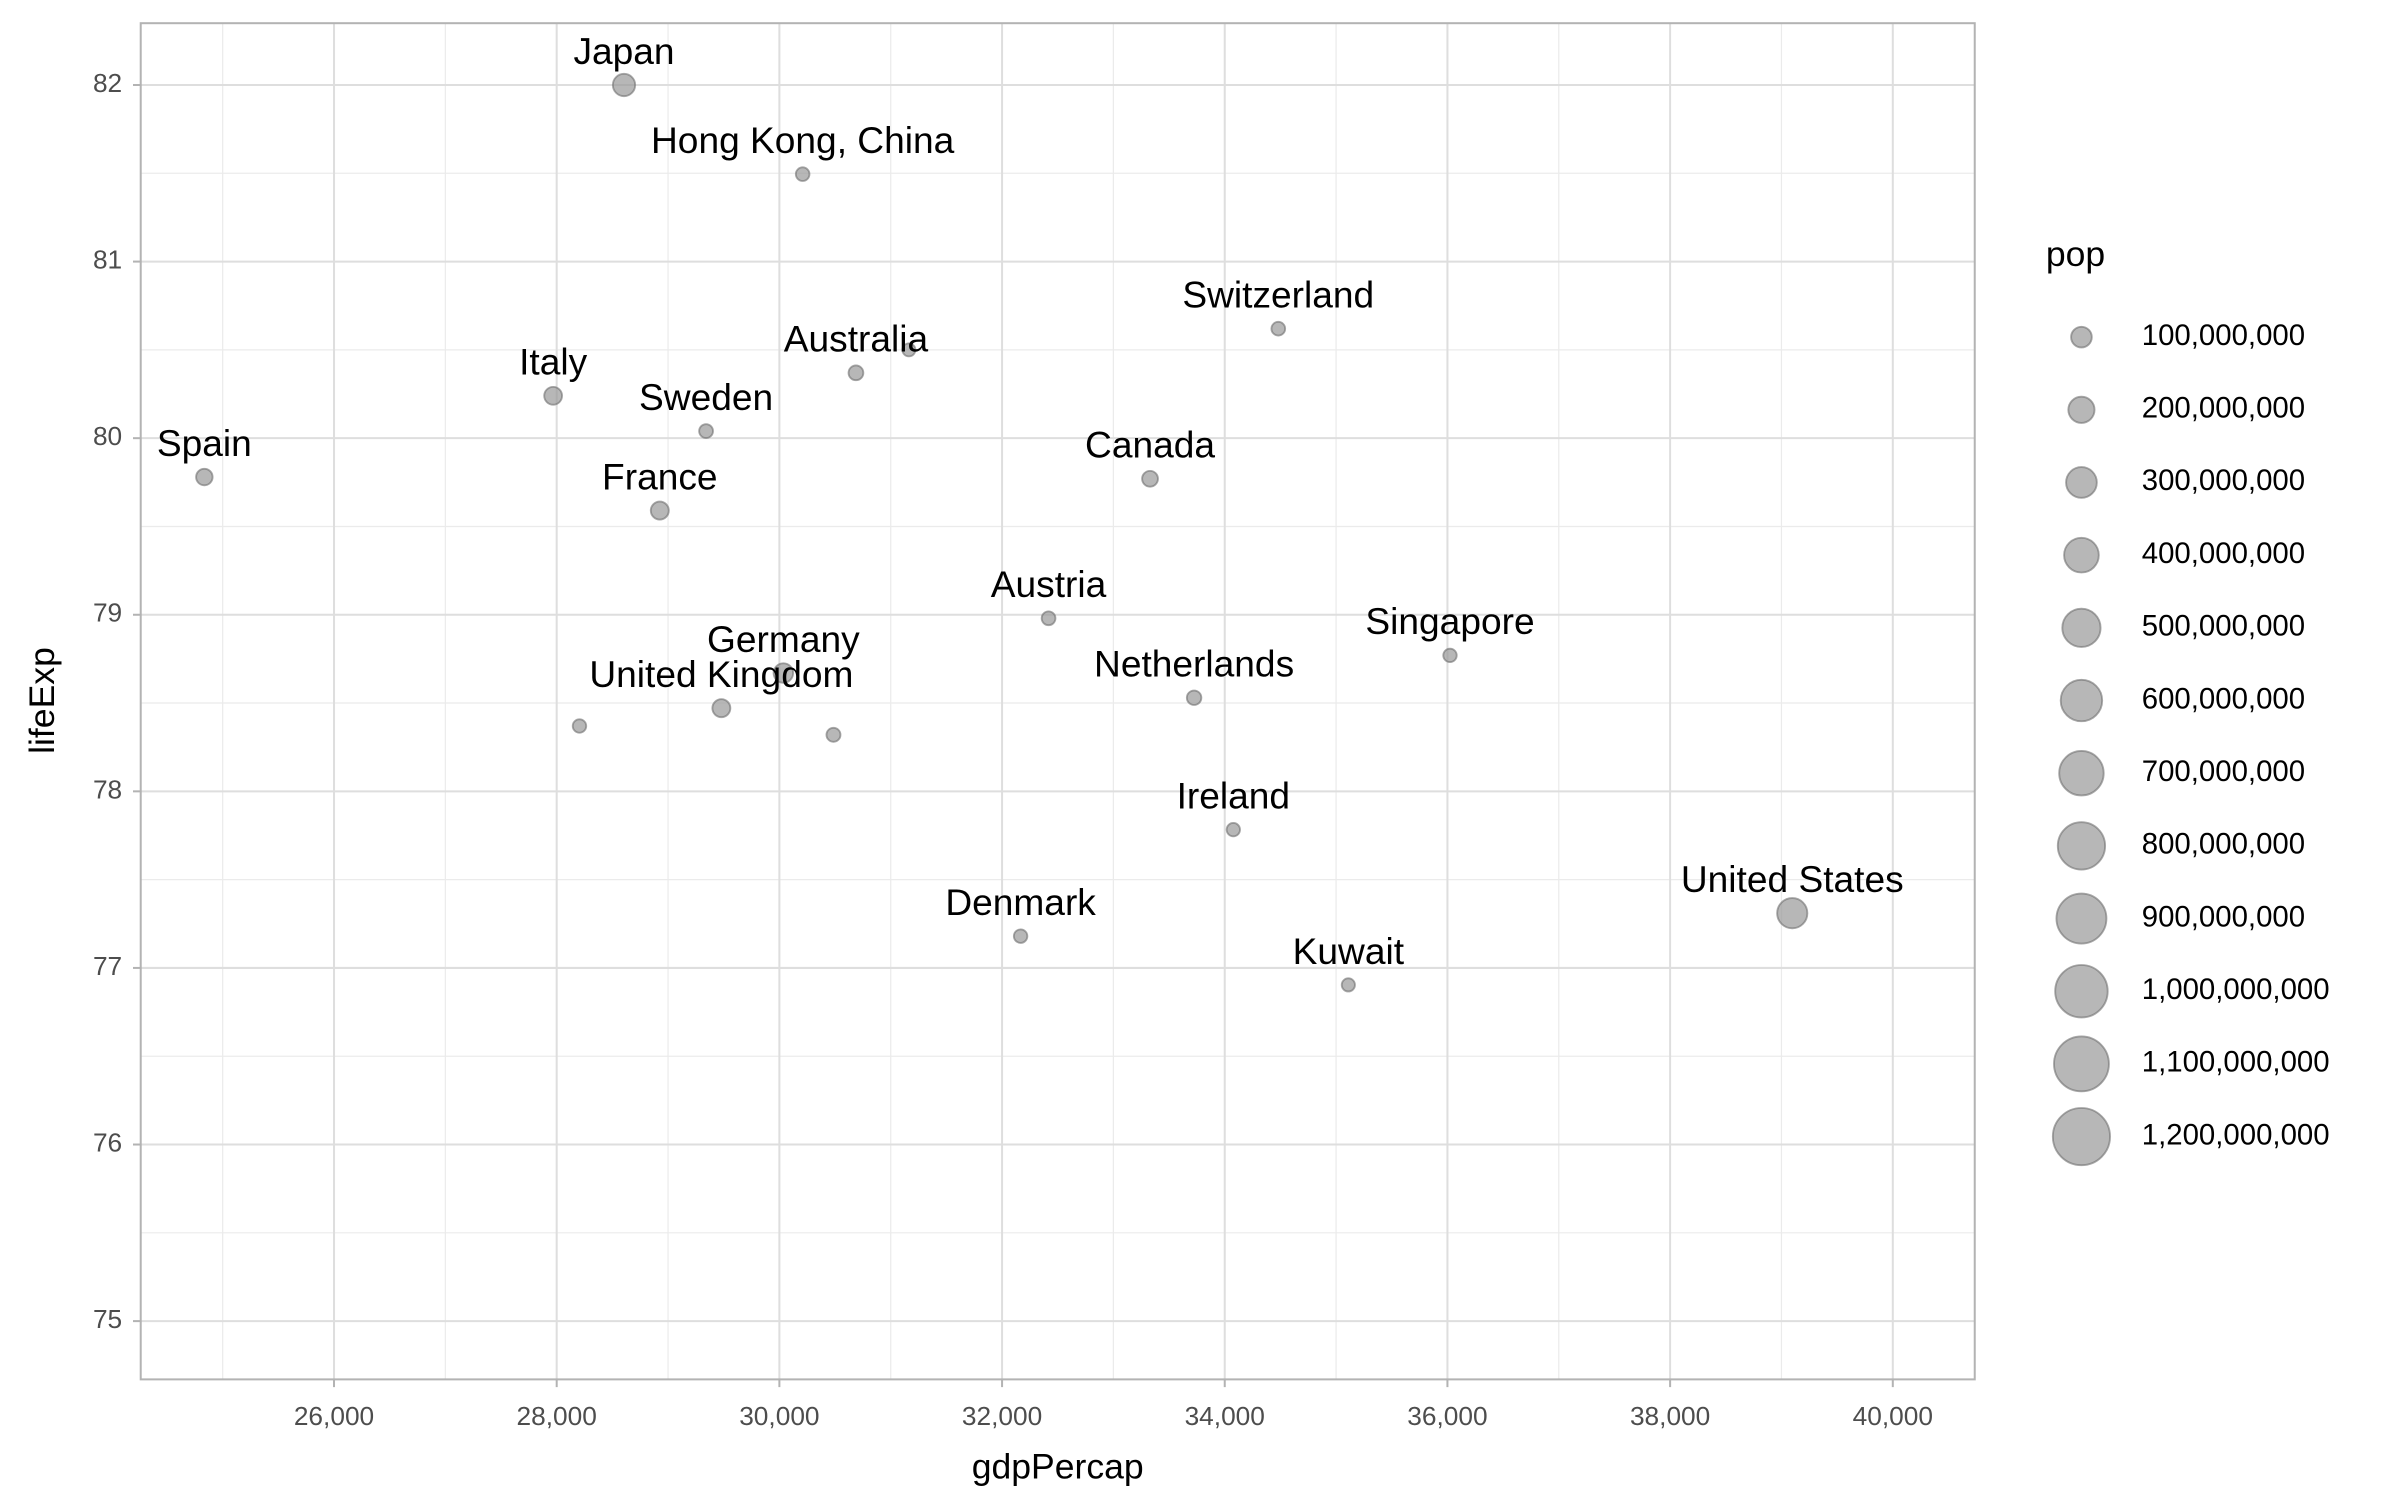 This screenshot has height=1500, width=2400. I want to click on x-tick-label: 34,000, so click(1225, 1416).